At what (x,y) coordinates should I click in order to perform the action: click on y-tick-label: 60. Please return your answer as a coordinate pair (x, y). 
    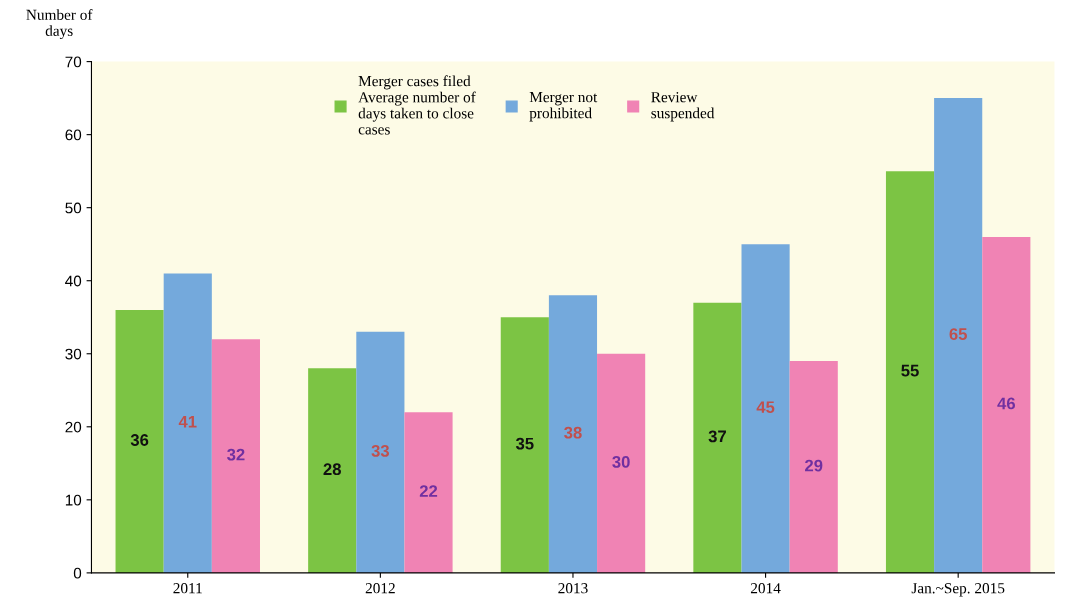
    Looking at the image, I should click on (73, 135).